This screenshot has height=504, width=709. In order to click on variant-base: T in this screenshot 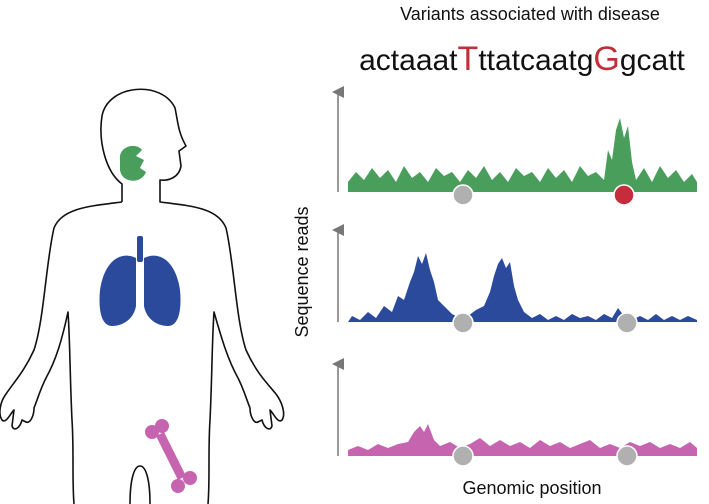, I will do `click(468, 59)`.